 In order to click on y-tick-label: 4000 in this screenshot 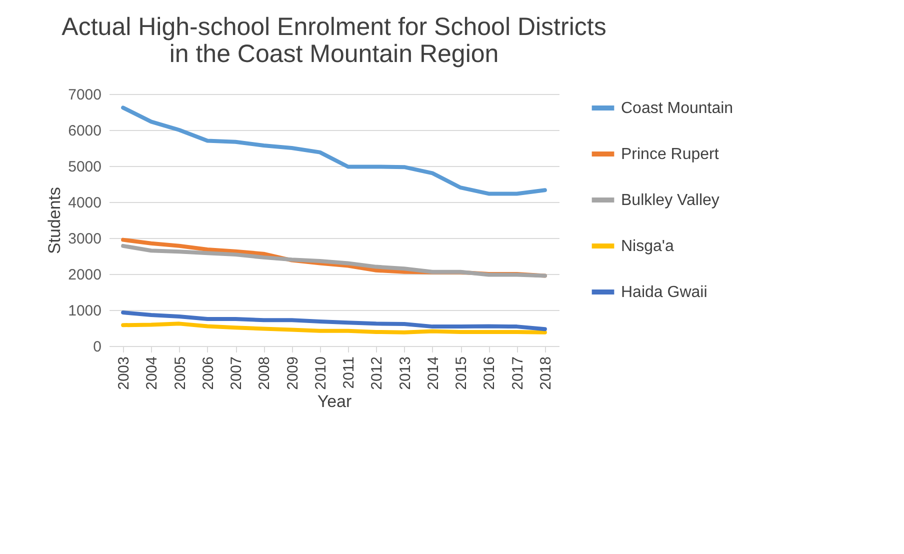, I will do `click(85, 203)`.